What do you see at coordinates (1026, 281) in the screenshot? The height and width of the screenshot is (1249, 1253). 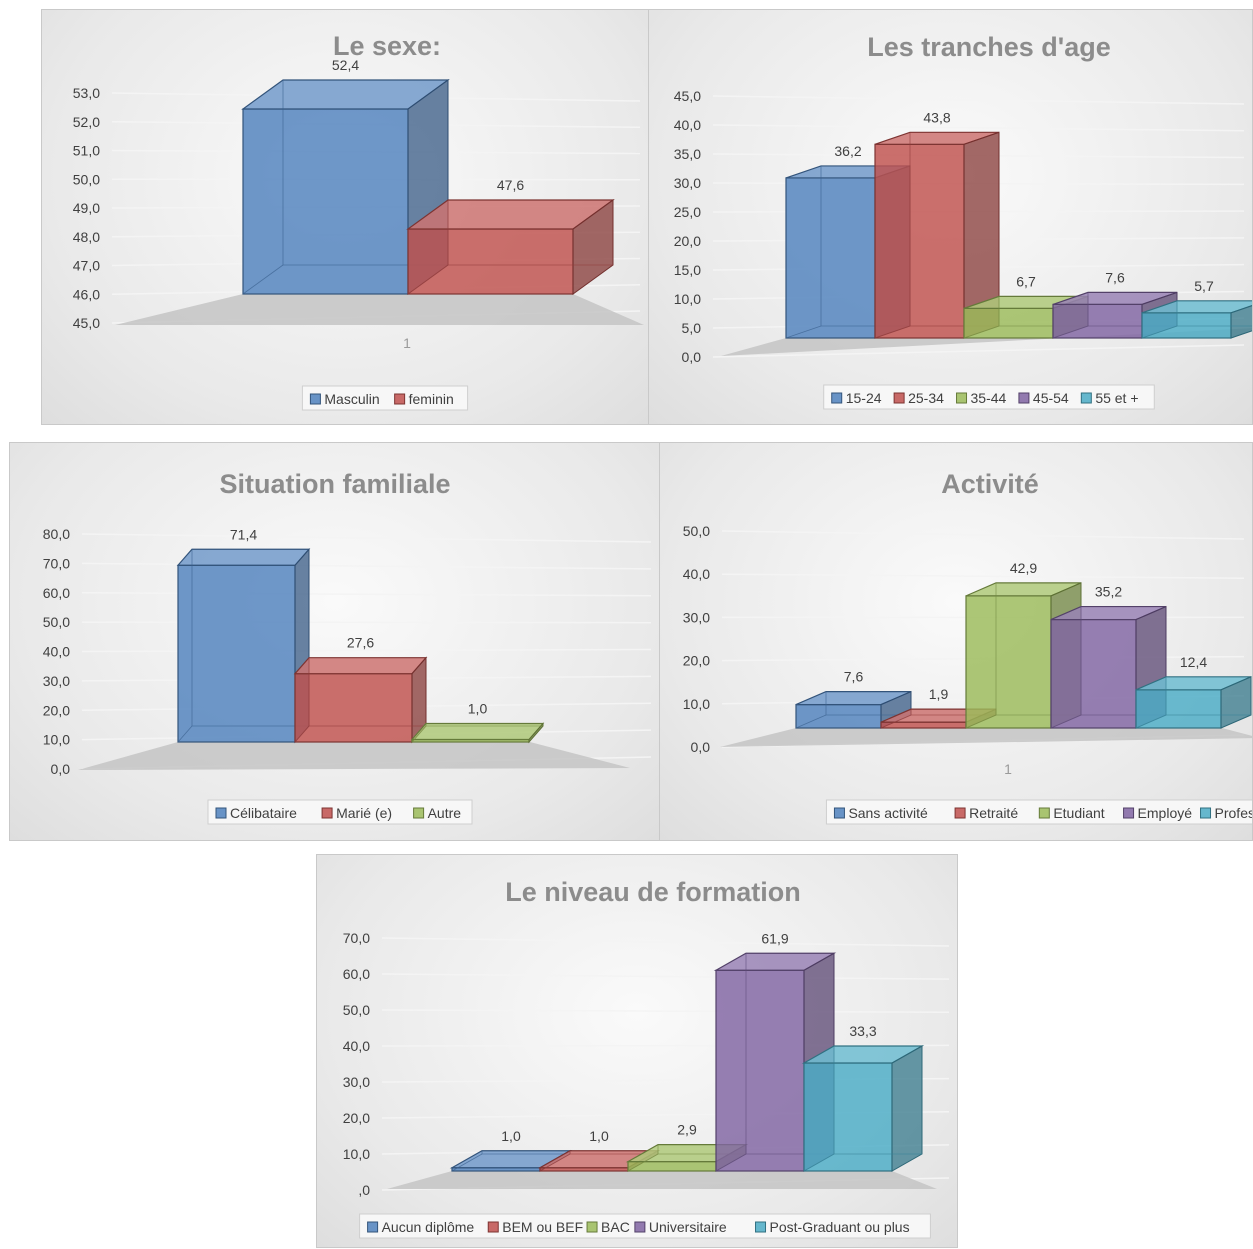 I see `data-label: 6,7` at bounding box center [1026, 281].